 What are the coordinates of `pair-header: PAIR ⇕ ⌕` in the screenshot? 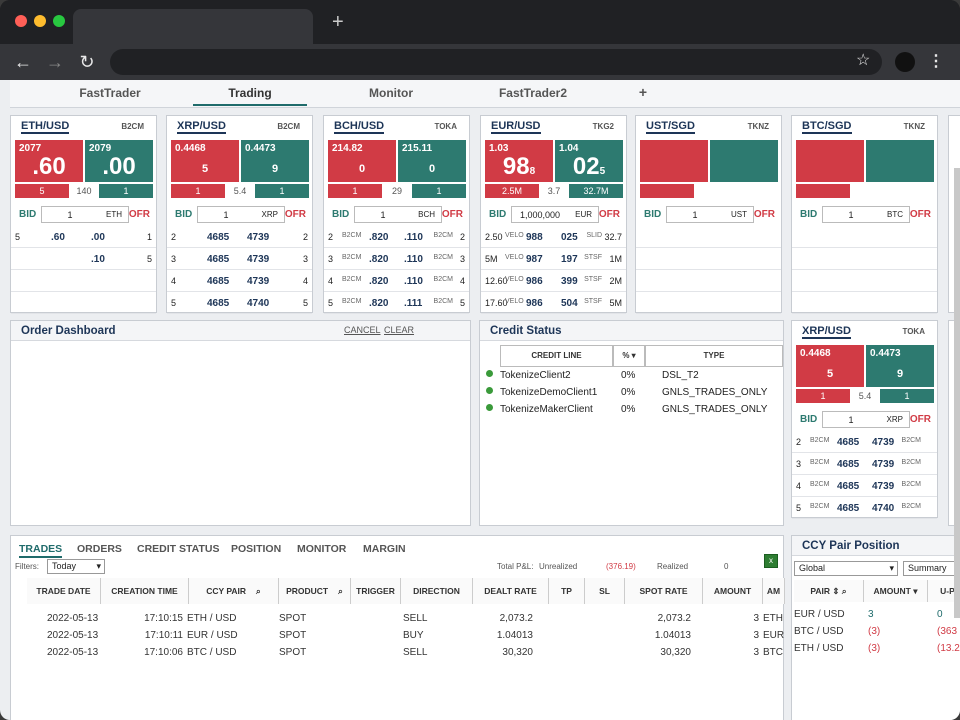 It's located at (829, 591).